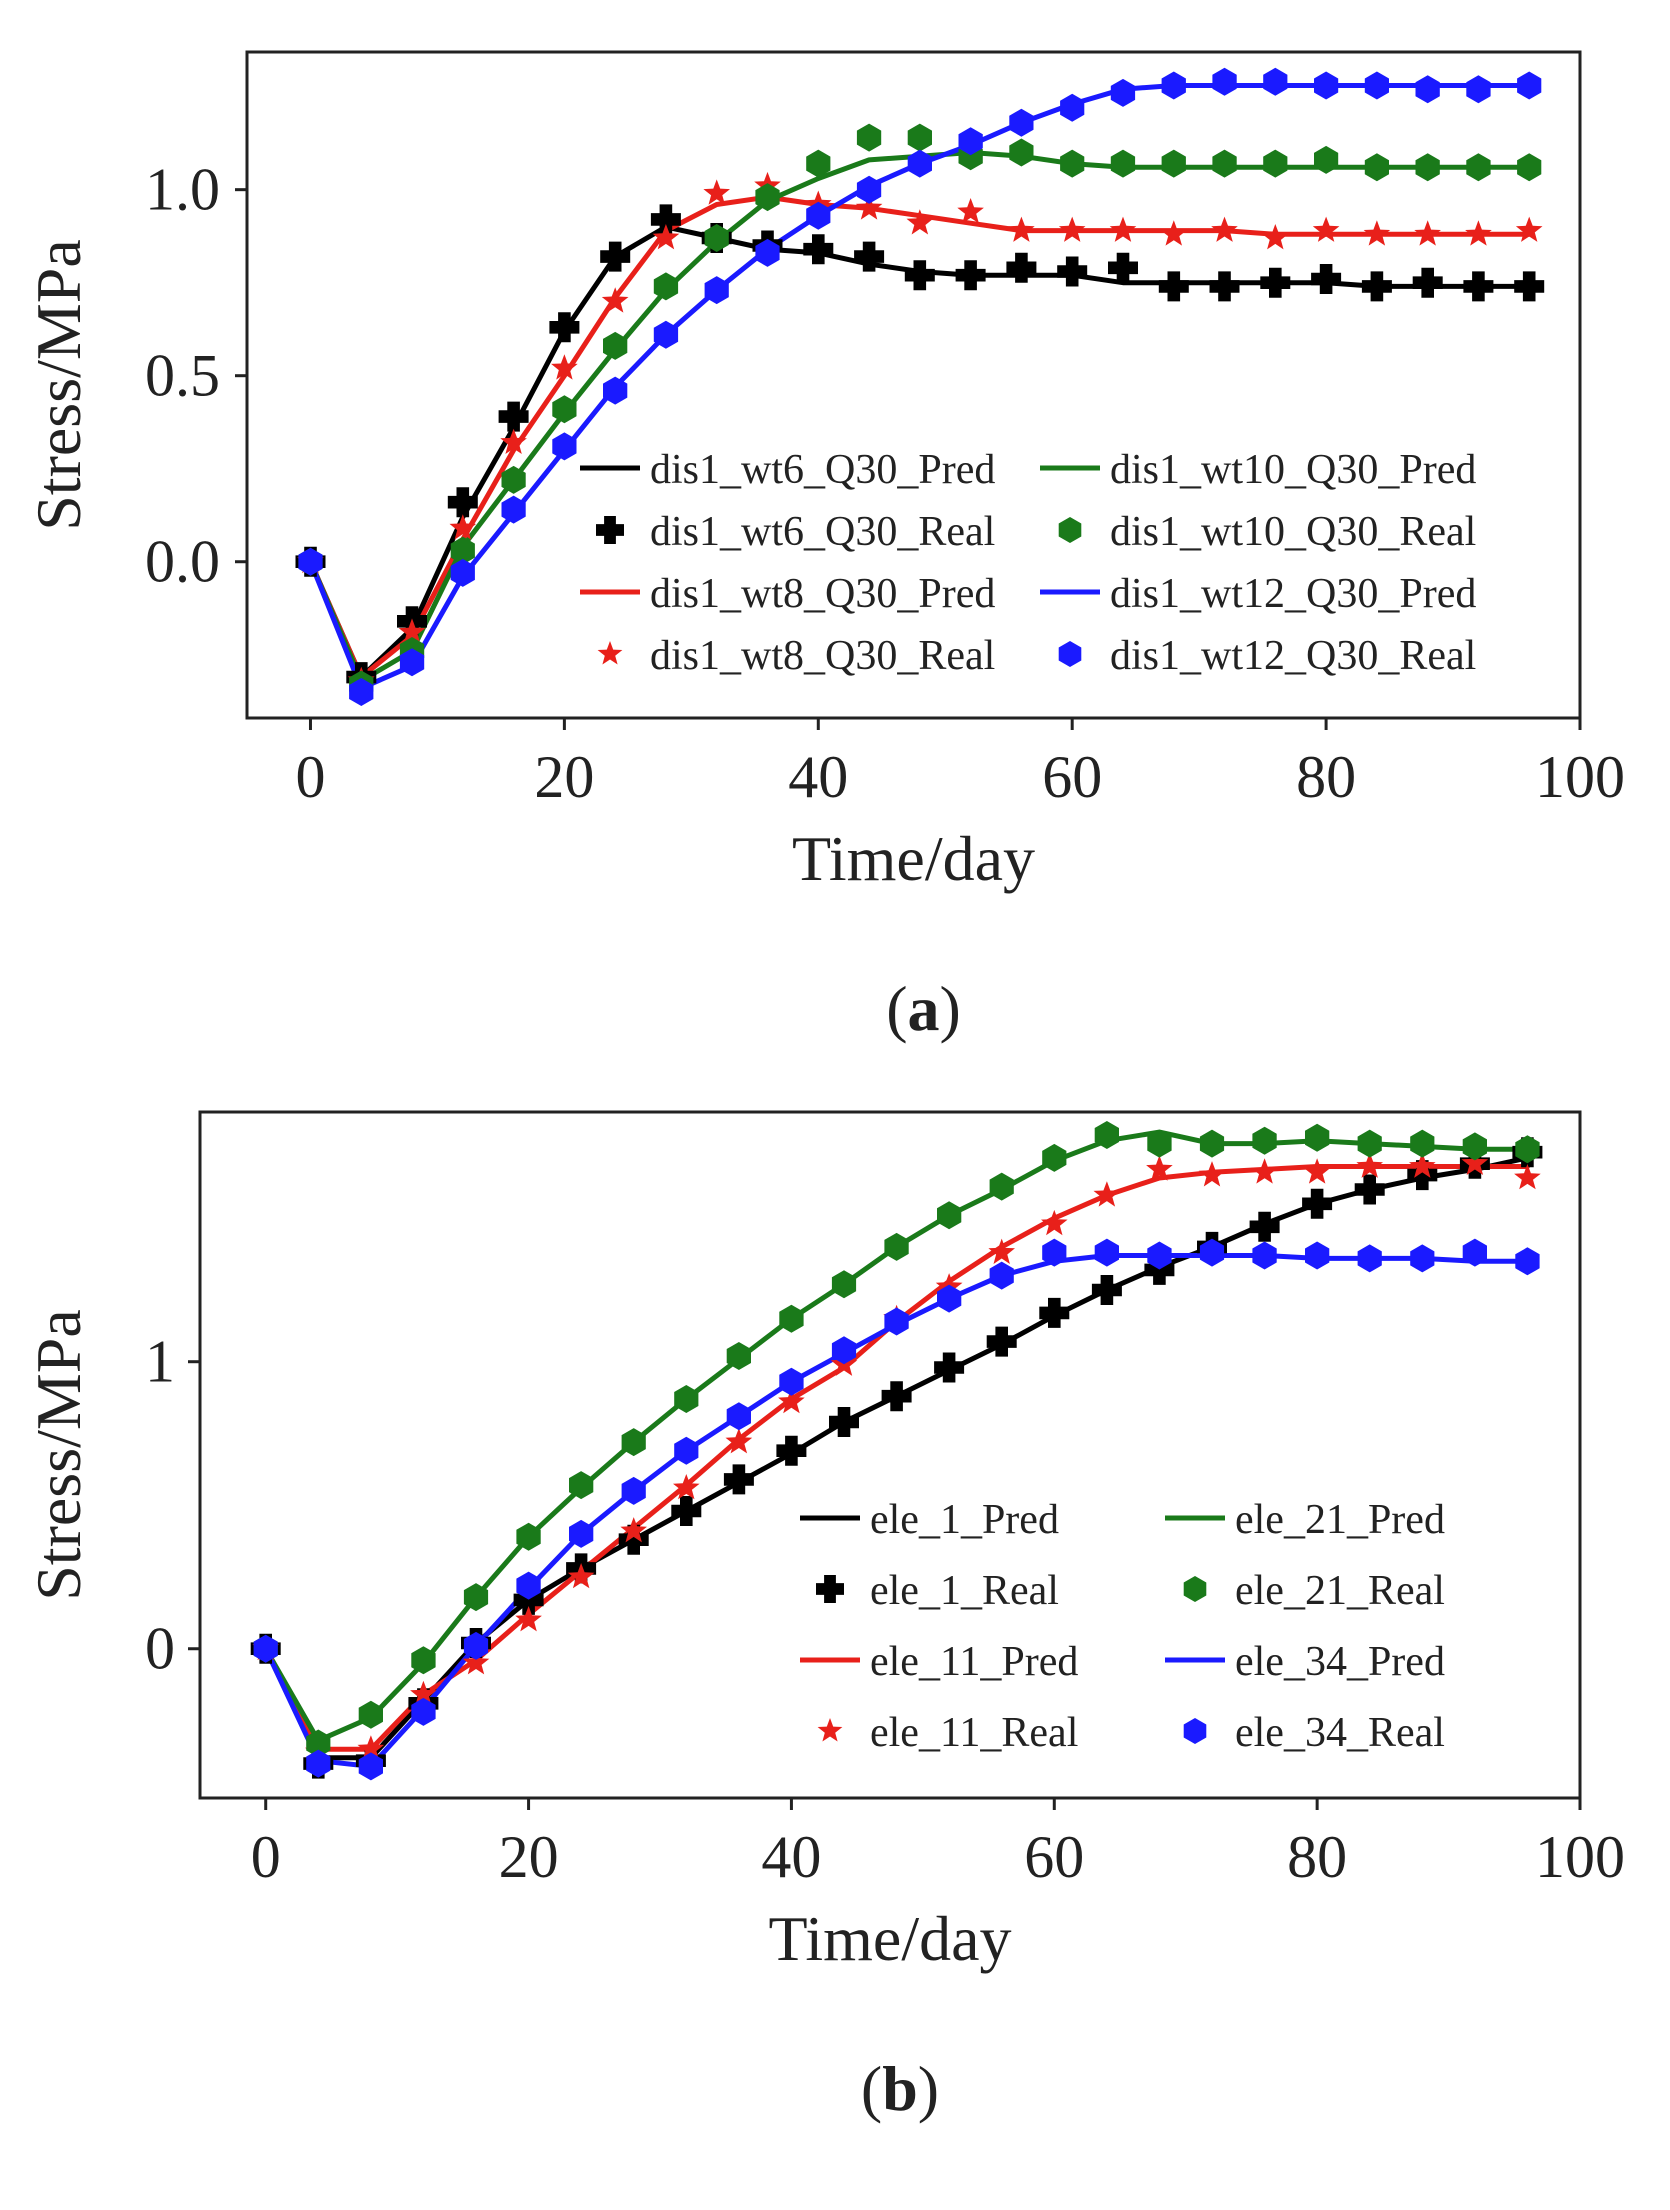 This screenshot has height=2210, width=1670. I want to click on legend-label: dis1_wt8_Q30_Pred, so click(822, 594).